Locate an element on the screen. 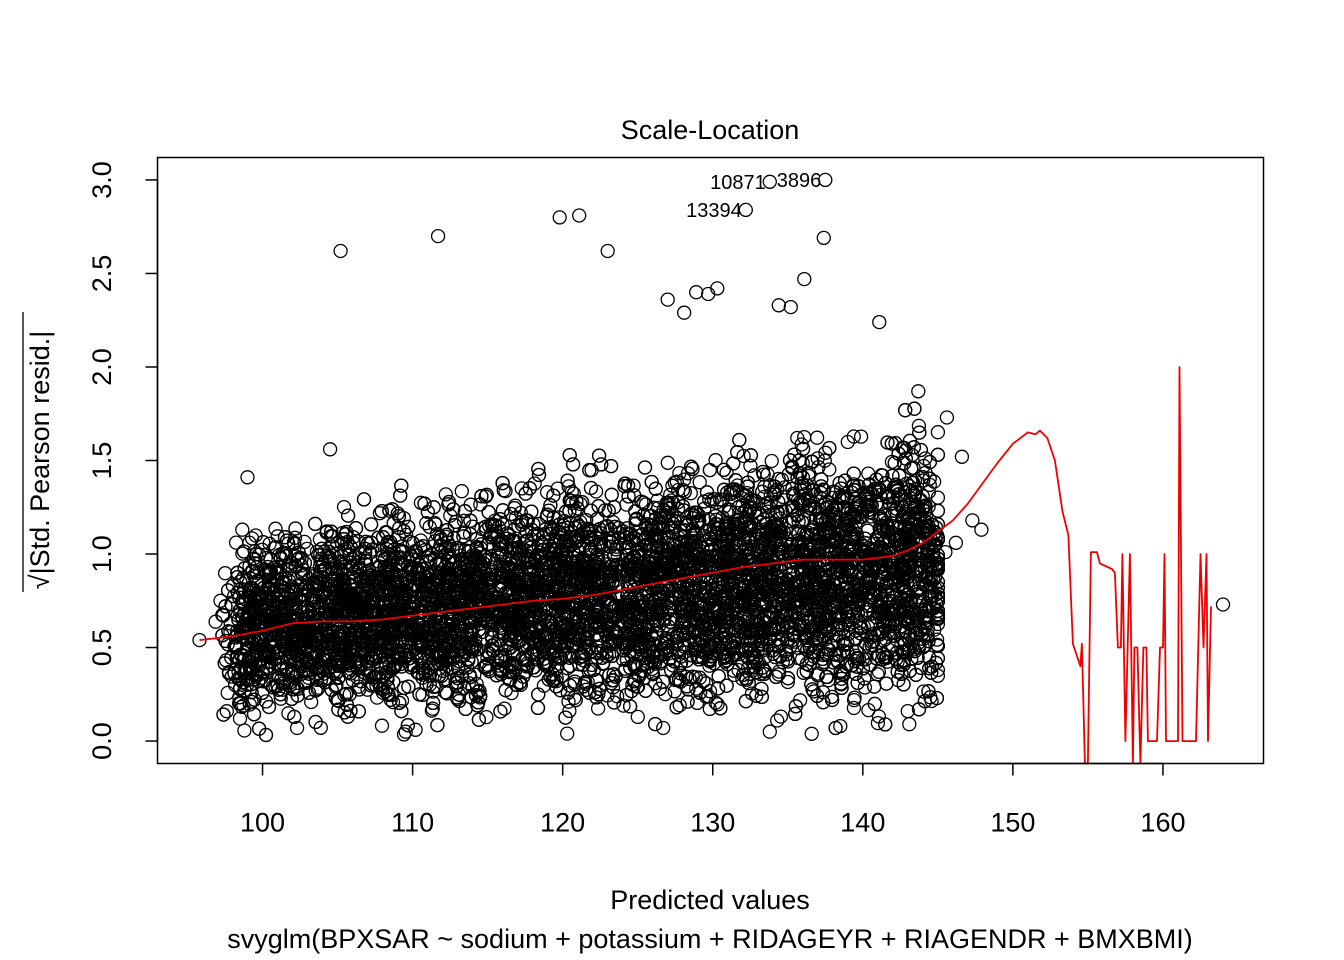 Image resolution: width=1344 pixels, height=960 pixels. chart-title: Scale-Location is located at coordinates (710, 130).